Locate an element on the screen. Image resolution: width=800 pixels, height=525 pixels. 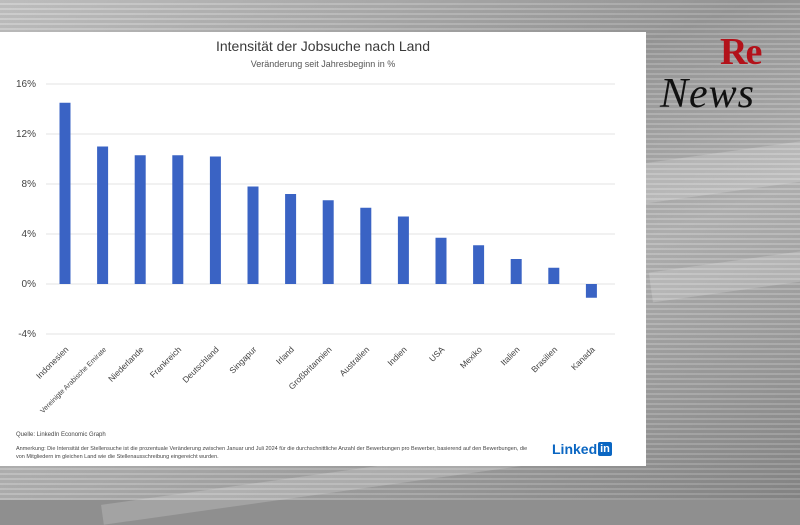
x-tick-label: Indien is located at coordinates (397, 356).